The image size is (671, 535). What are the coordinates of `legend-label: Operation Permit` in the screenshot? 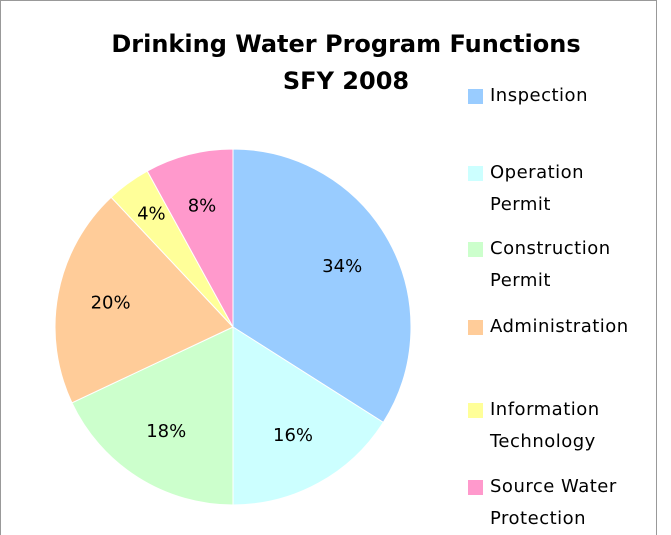 It's located at (537, 188).